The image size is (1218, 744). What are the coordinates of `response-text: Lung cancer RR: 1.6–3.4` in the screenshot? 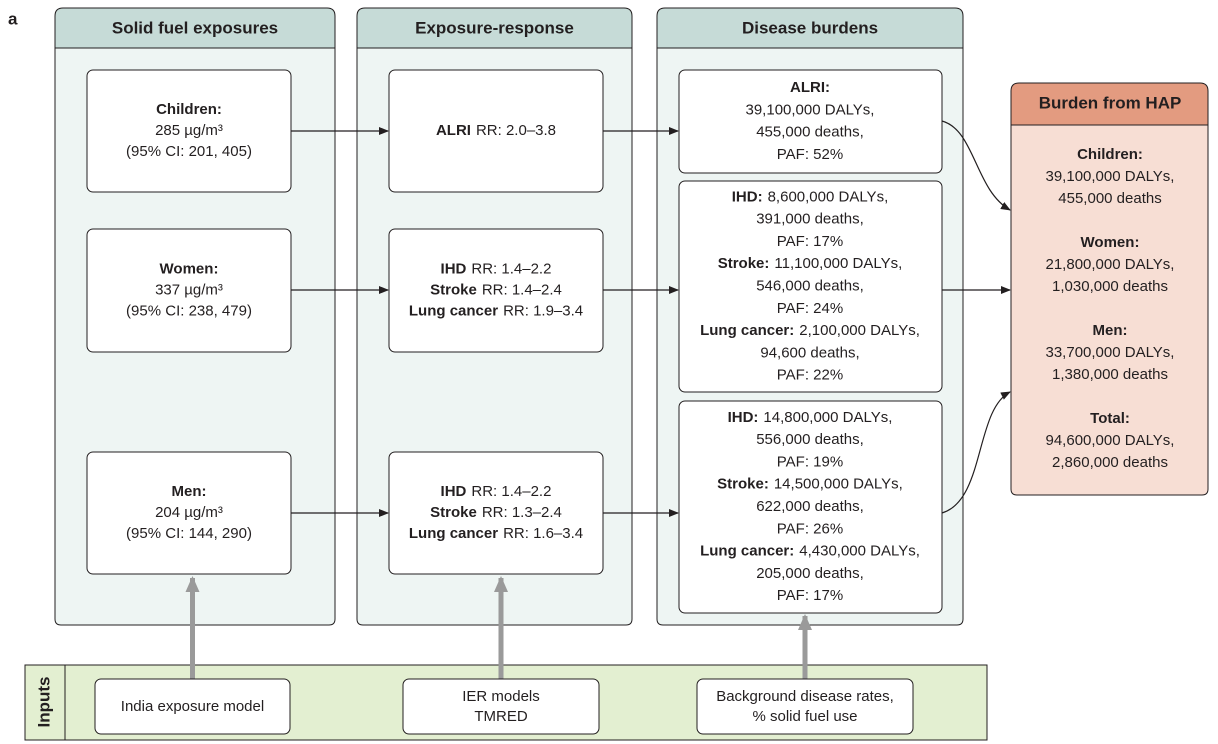 It's located at (496, 533).